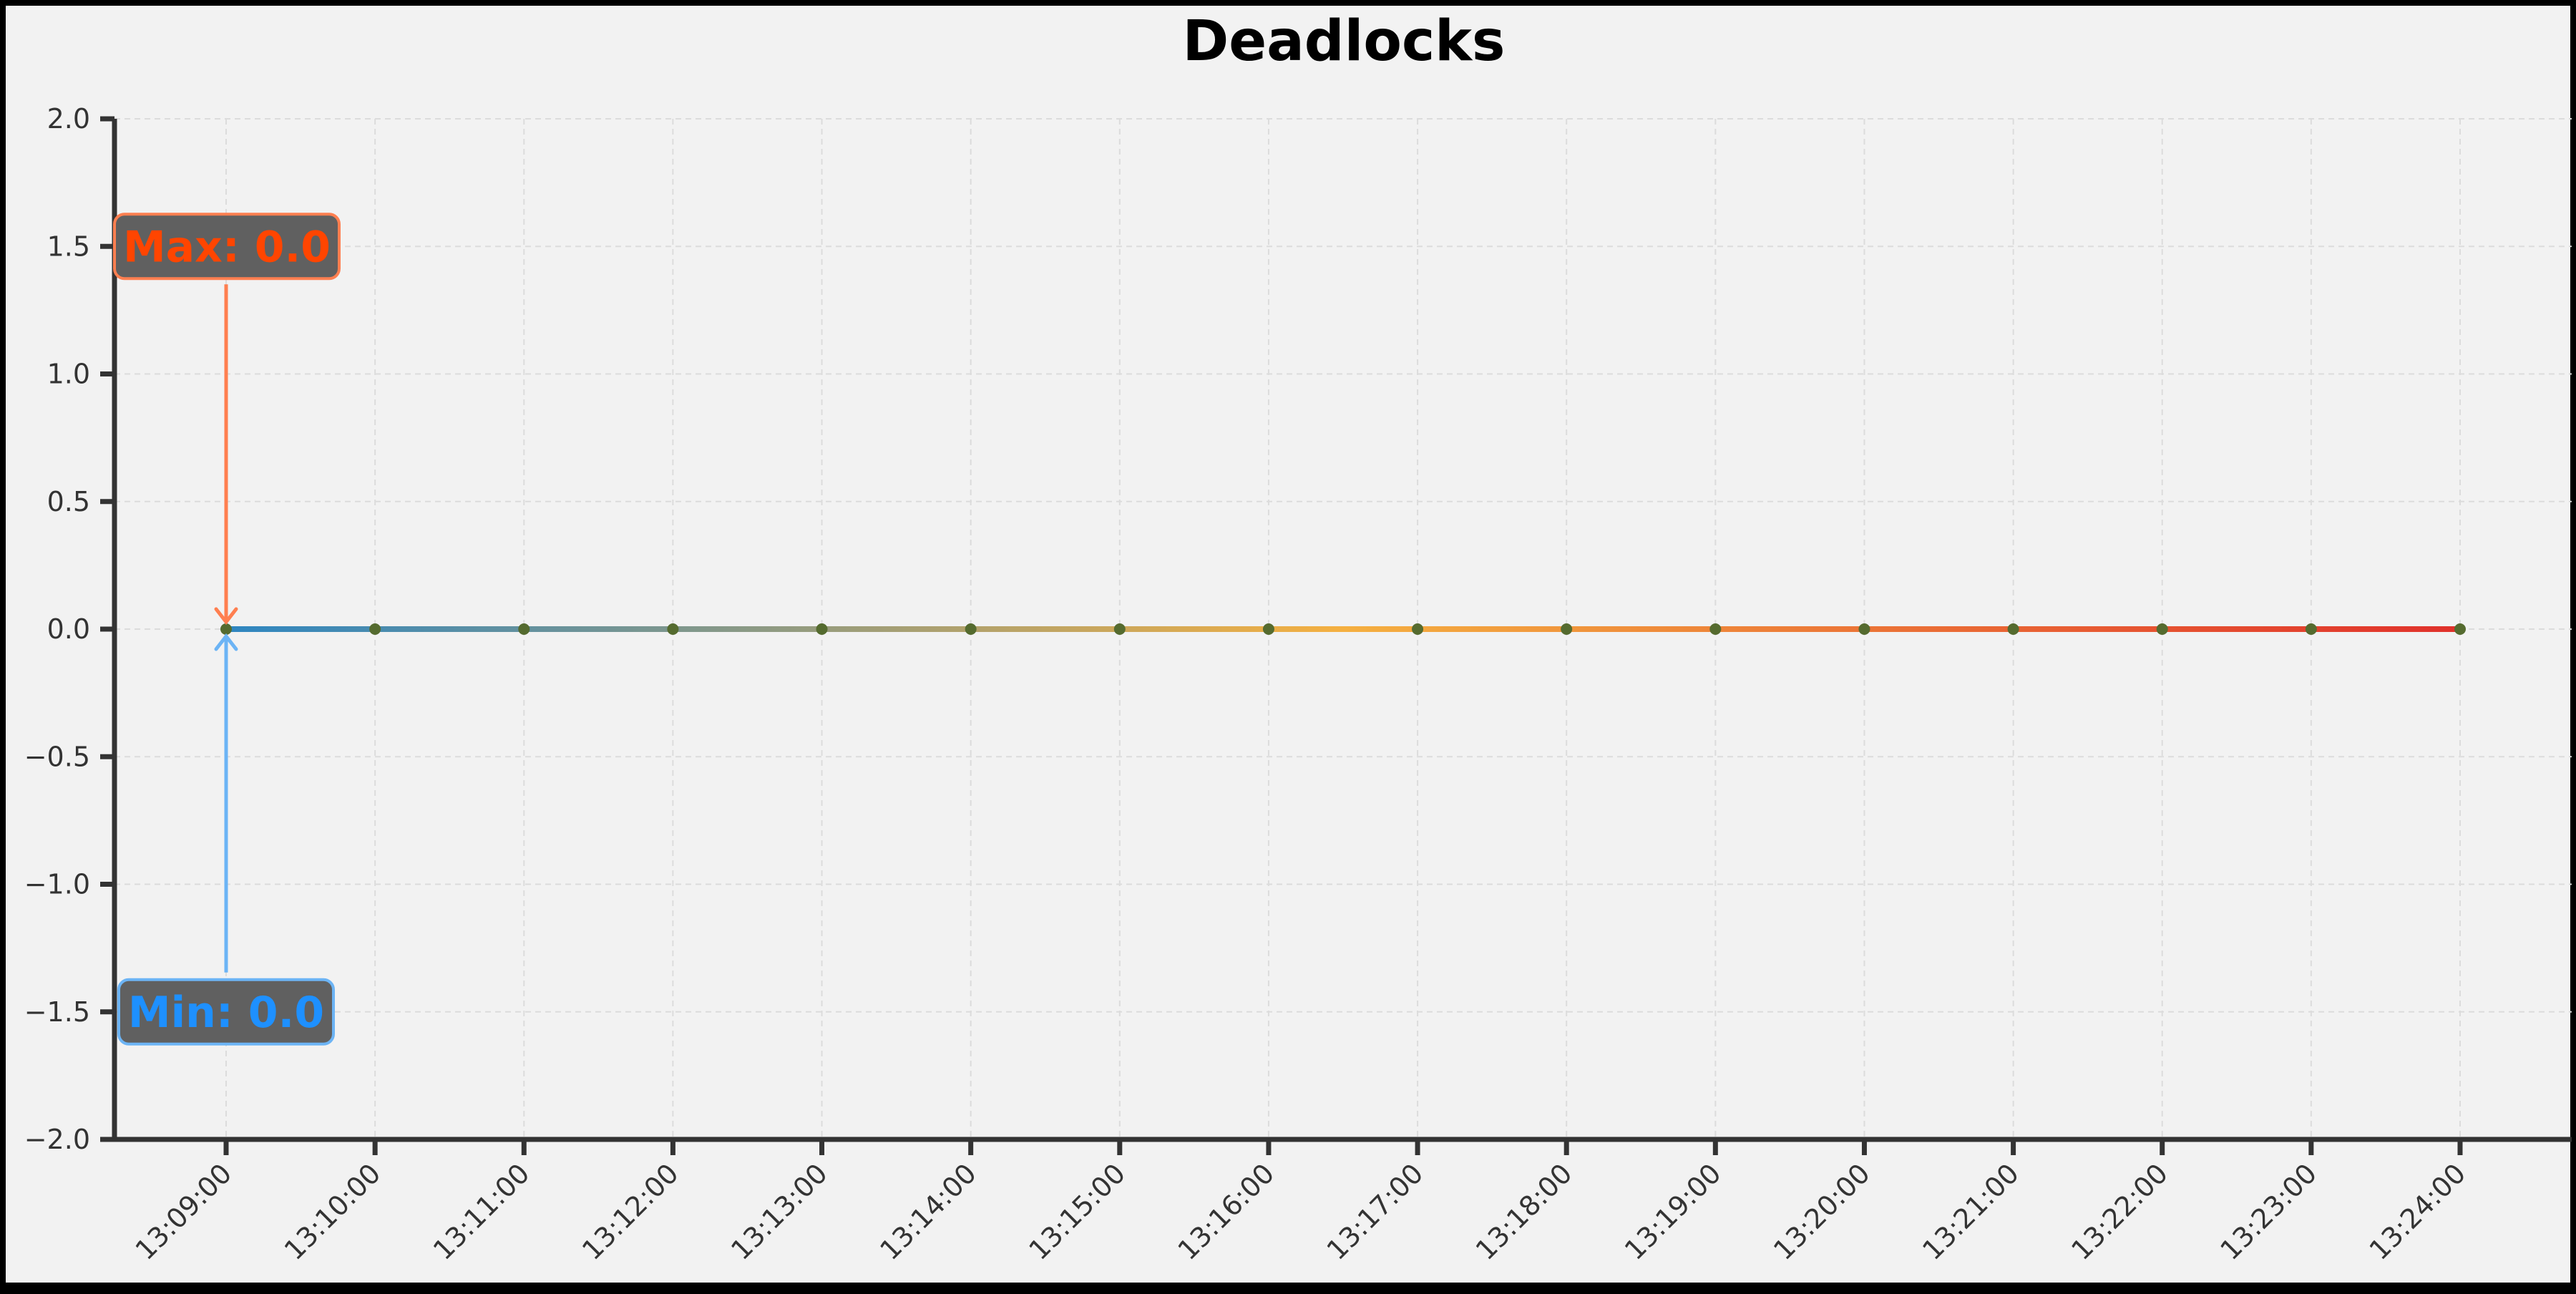 Image resolution: width=2576 pixels, height=1294 pixels. I want to click on y-tick-label: 0.5, so click(68, 501).